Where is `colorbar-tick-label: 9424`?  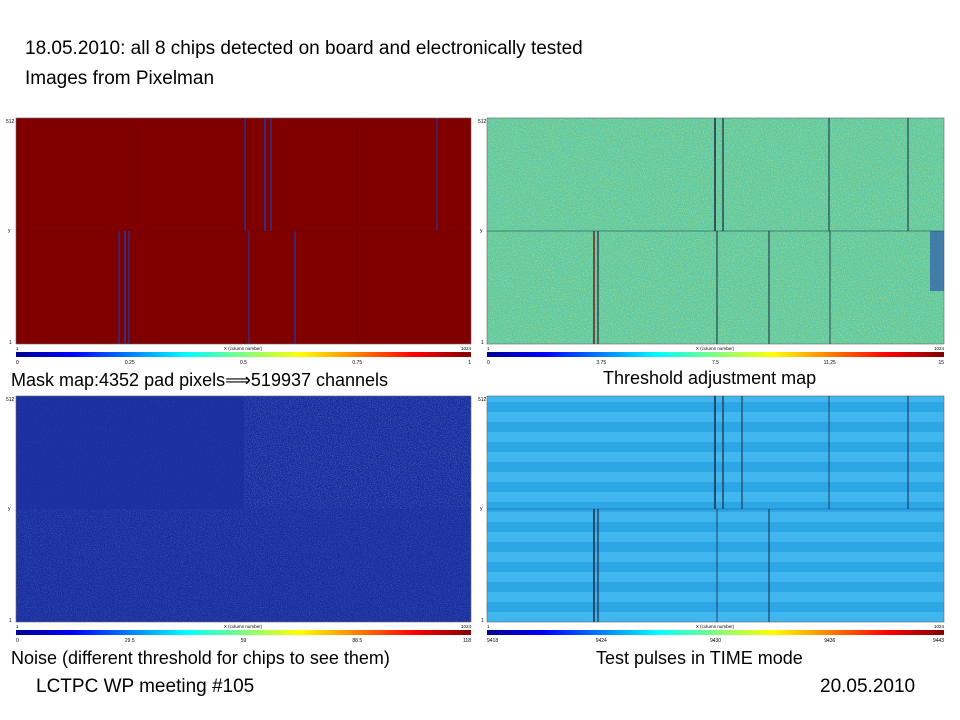 colorbar-tick-label: 9424 is located at coordinates (601, 641).